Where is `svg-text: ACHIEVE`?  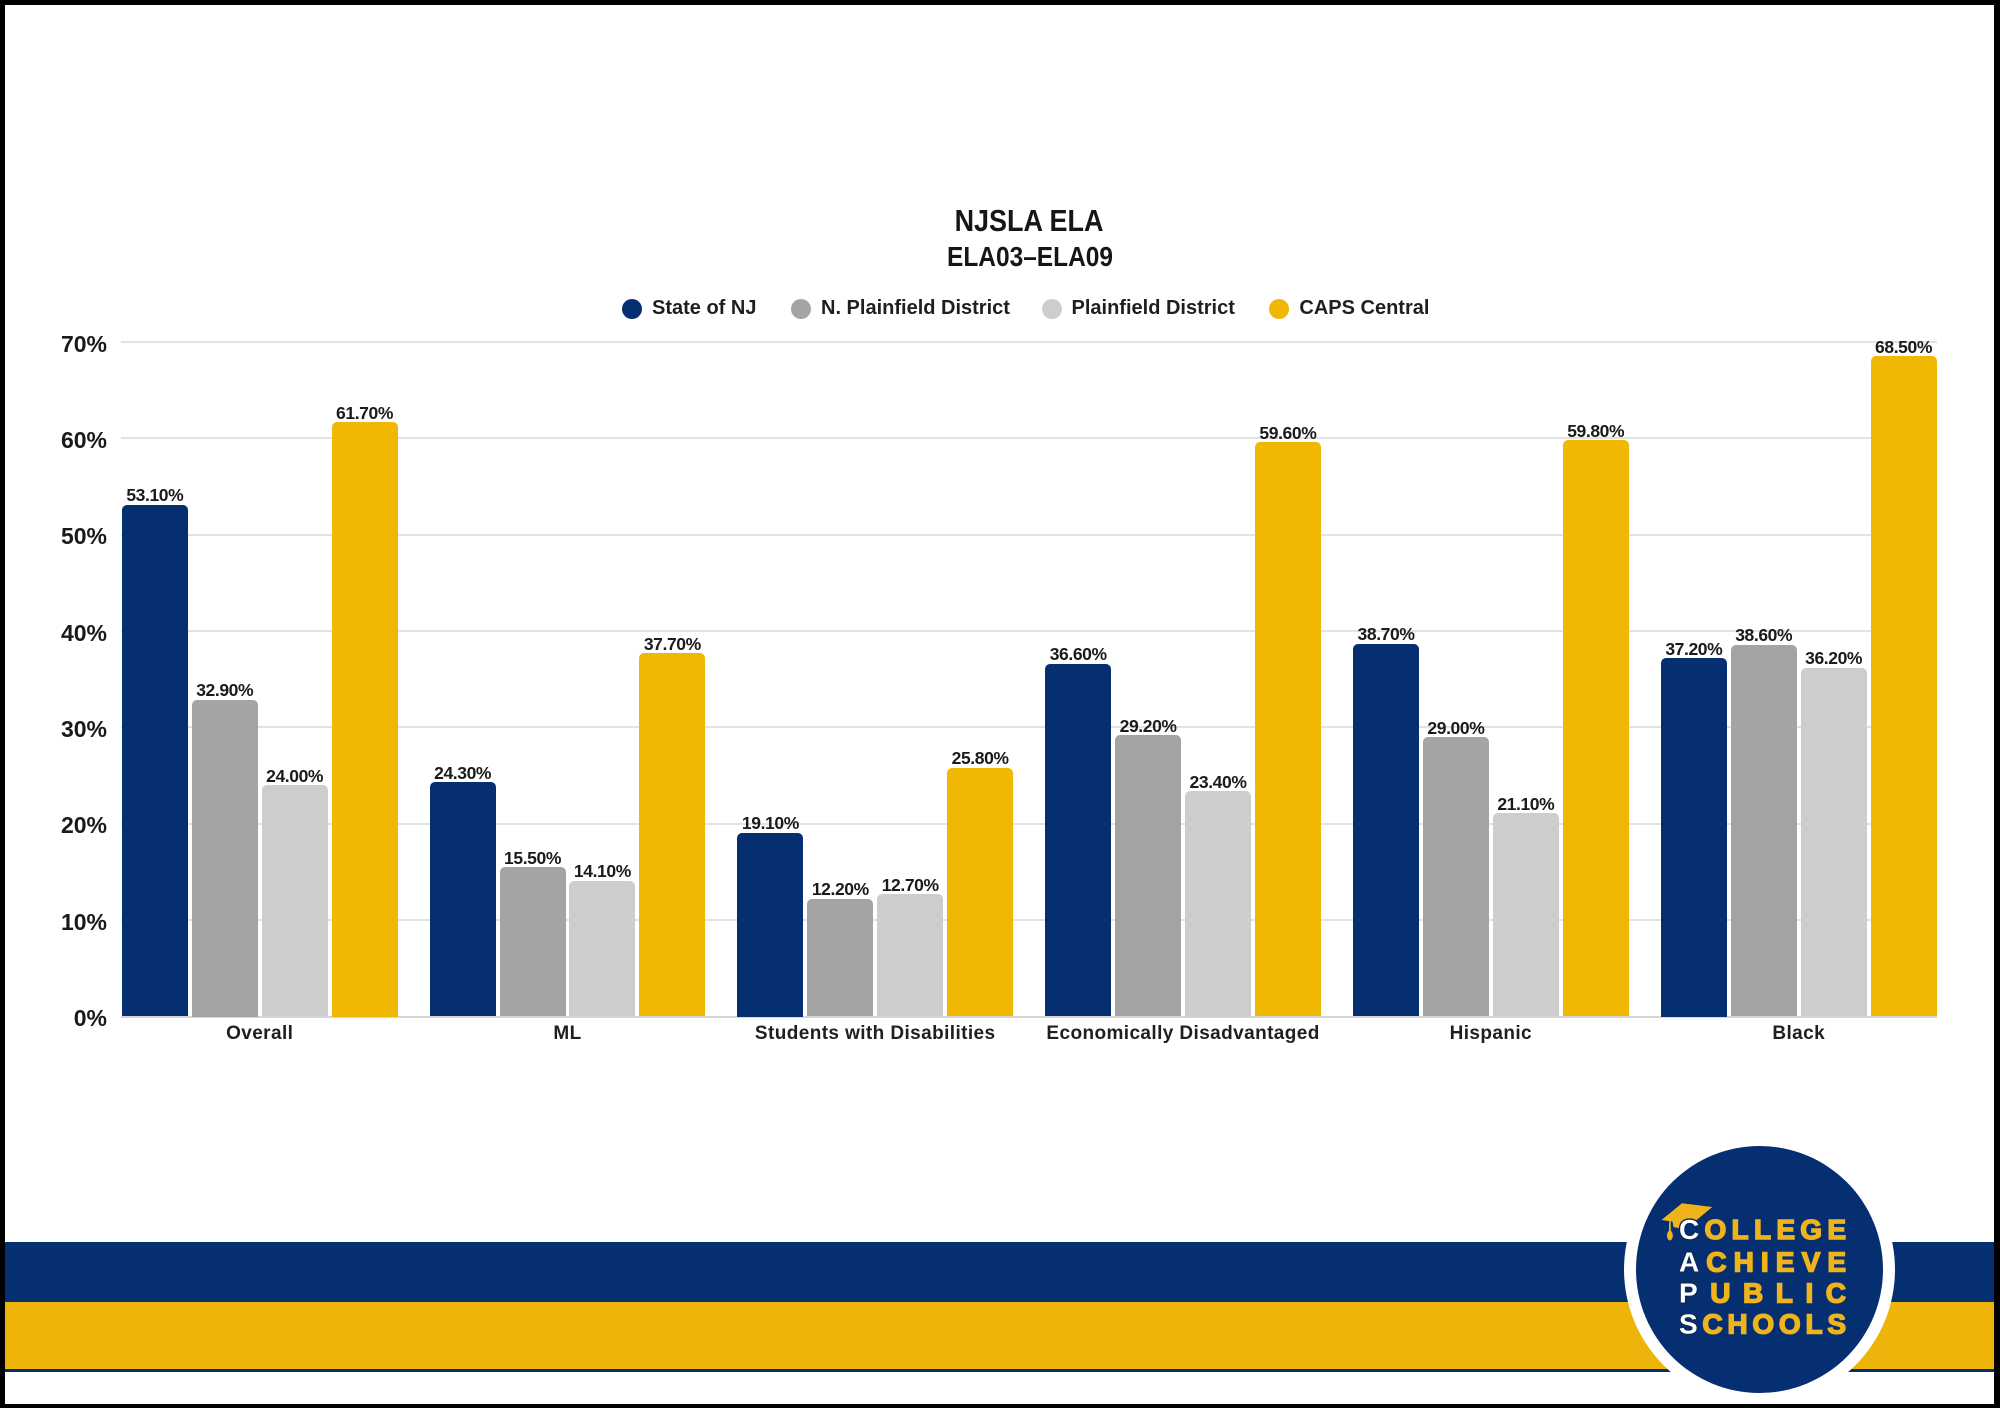
svg-text: ACHIEVE is located at coordinates (1766, 1261).